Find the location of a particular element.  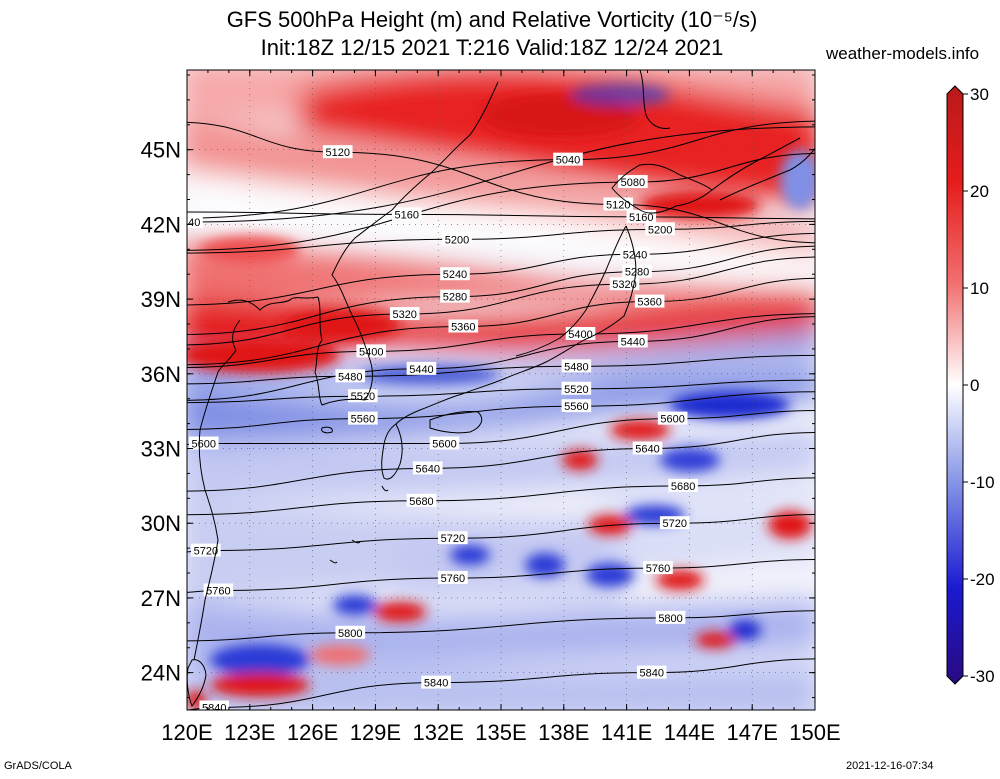

lon-tick-label: 120E is located at coordinates (186, 732).